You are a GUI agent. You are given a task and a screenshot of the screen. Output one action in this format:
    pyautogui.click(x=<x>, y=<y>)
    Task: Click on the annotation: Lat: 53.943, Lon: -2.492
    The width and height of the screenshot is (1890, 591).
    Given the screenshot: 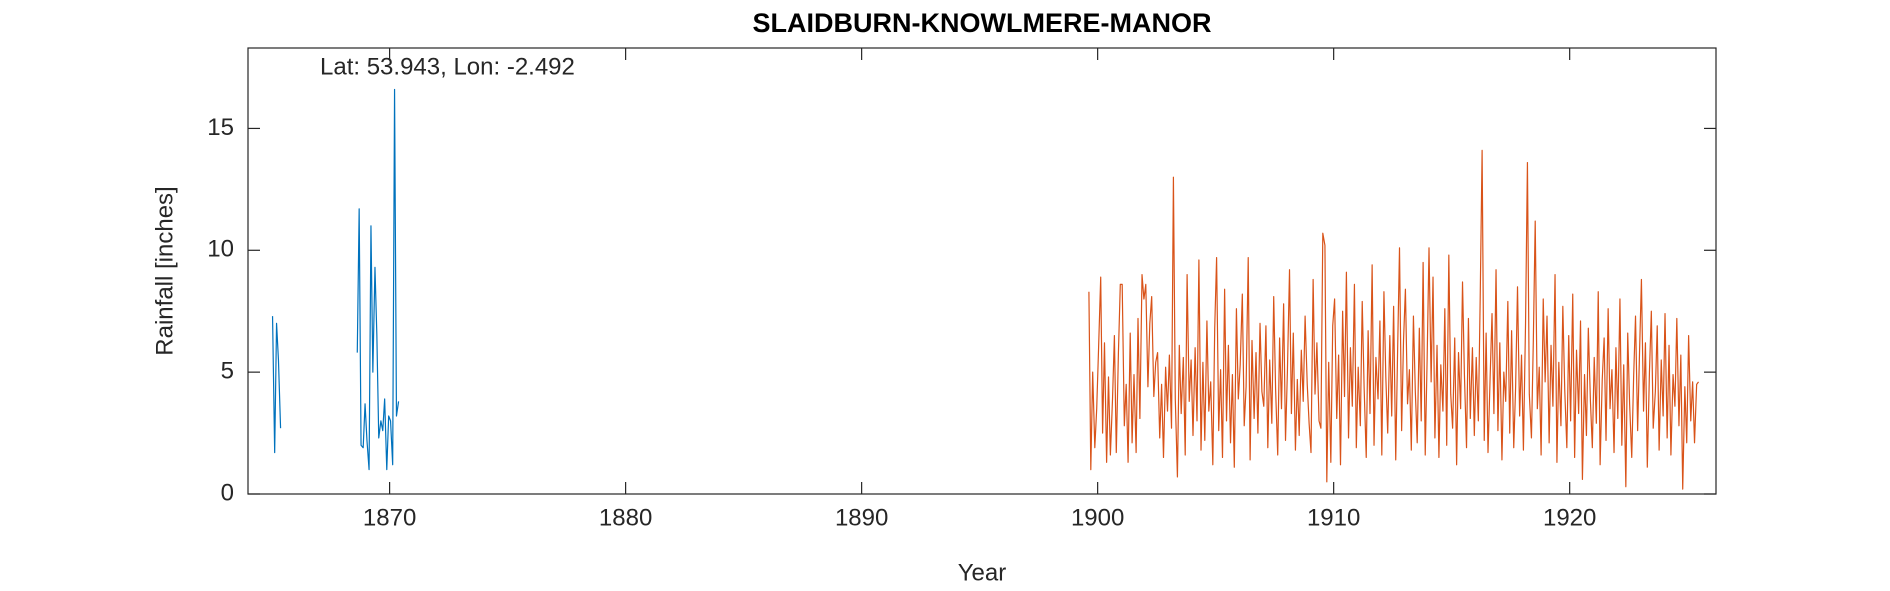 What is the action you would take?
    pyautogui.click(x=447, y=66)
    